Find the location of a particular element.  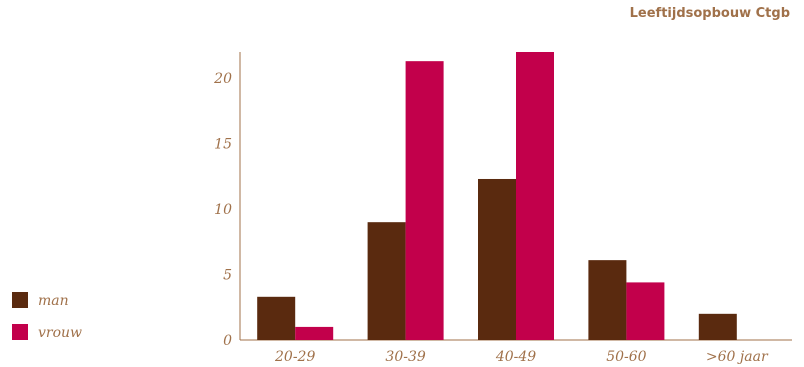

bar-vrouw-2029 is located at coordinates (314, 333).